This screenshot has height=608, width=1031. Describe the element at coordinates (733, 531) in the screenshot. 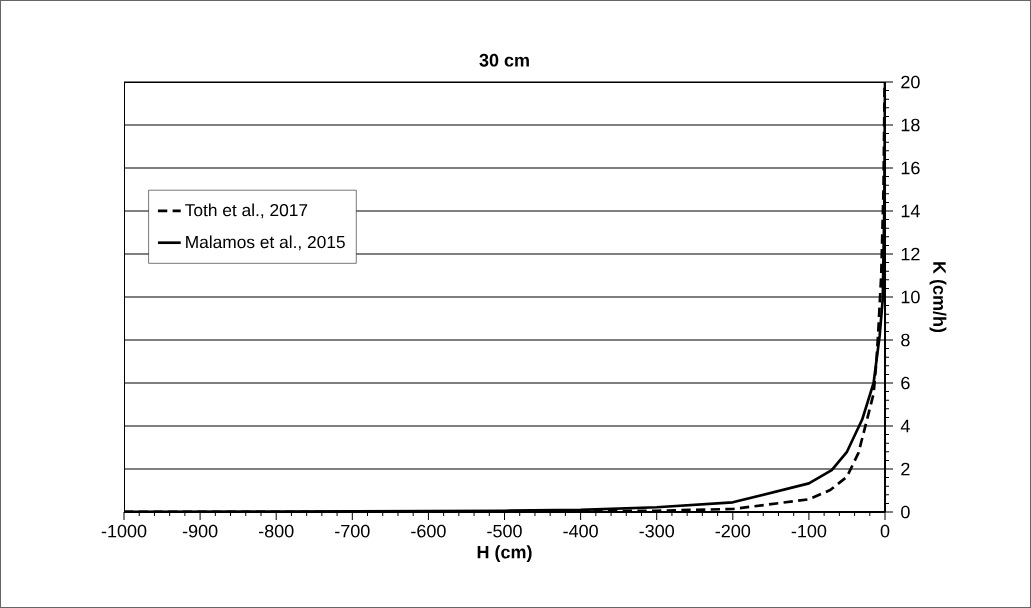

I see `x-tick-label: -200` at that location.